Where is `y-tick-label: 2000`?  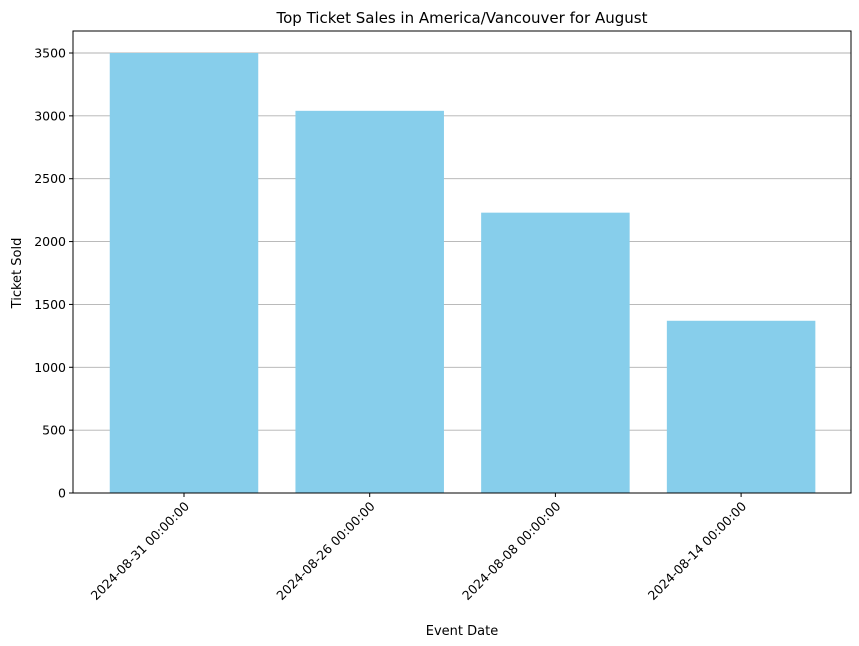 y-tick-label: 2000 is located at coordinates (50, 241).